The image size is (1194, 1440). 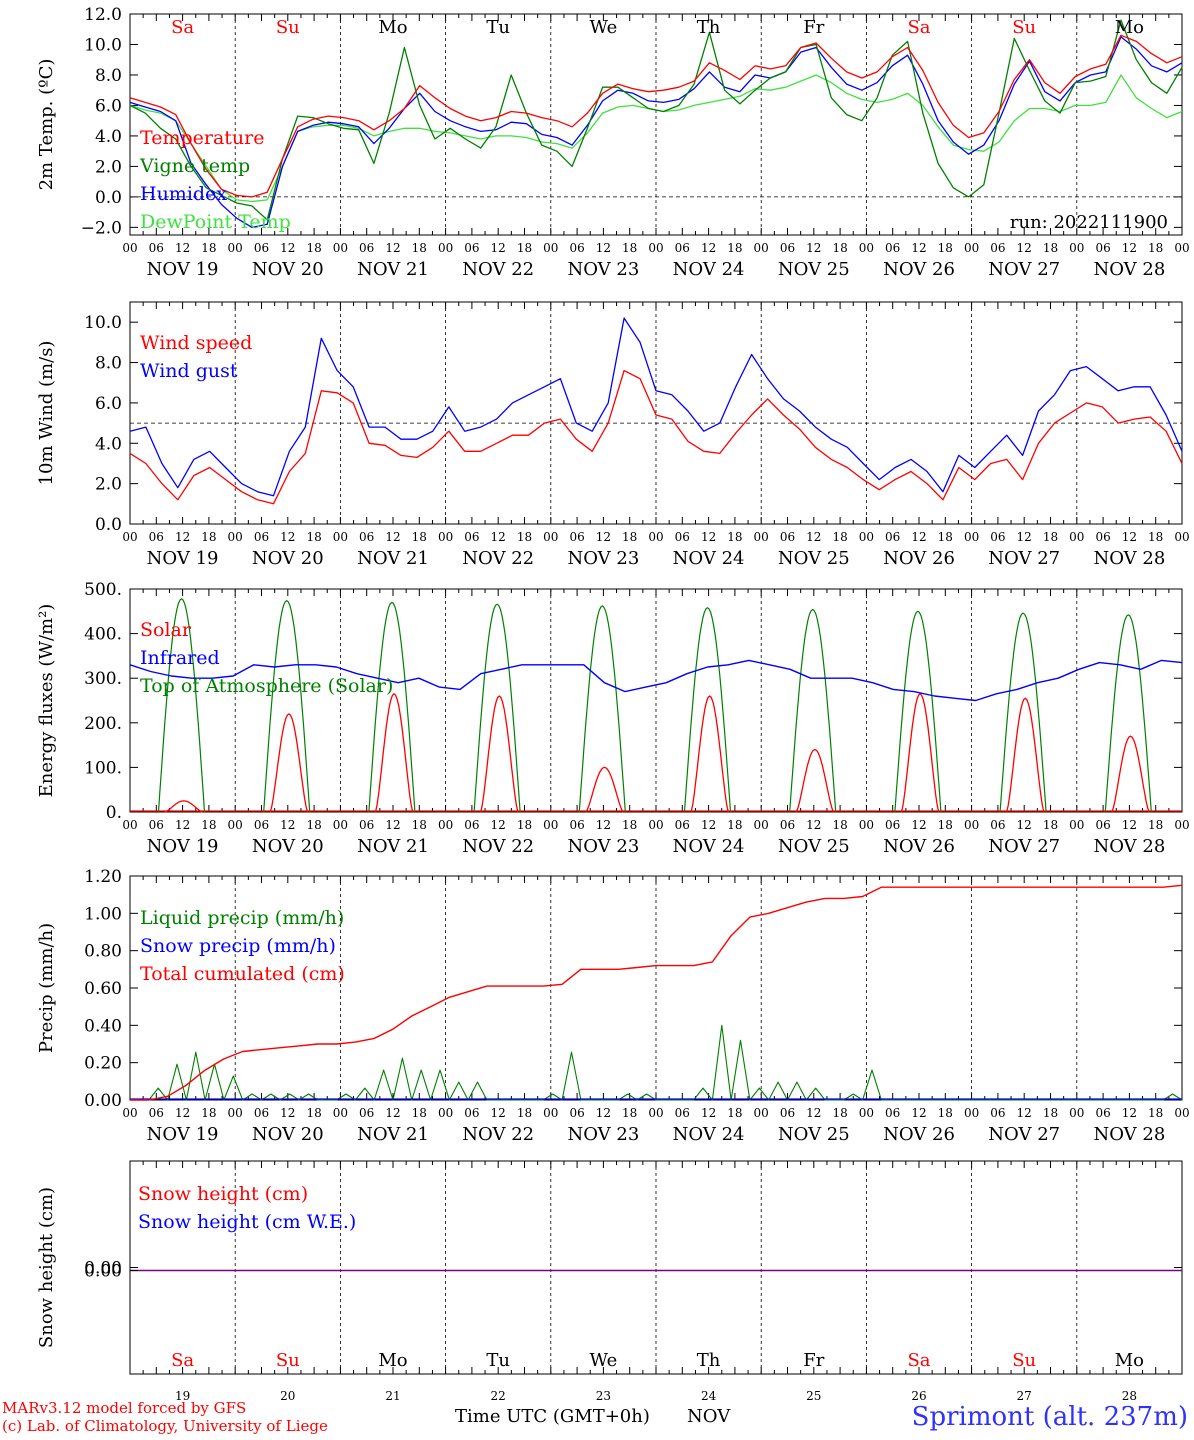 What do you see at coordinates (183, 194) in the screenshot?
I see `legend-entry: Humidex` at bounding box center [183, 194].